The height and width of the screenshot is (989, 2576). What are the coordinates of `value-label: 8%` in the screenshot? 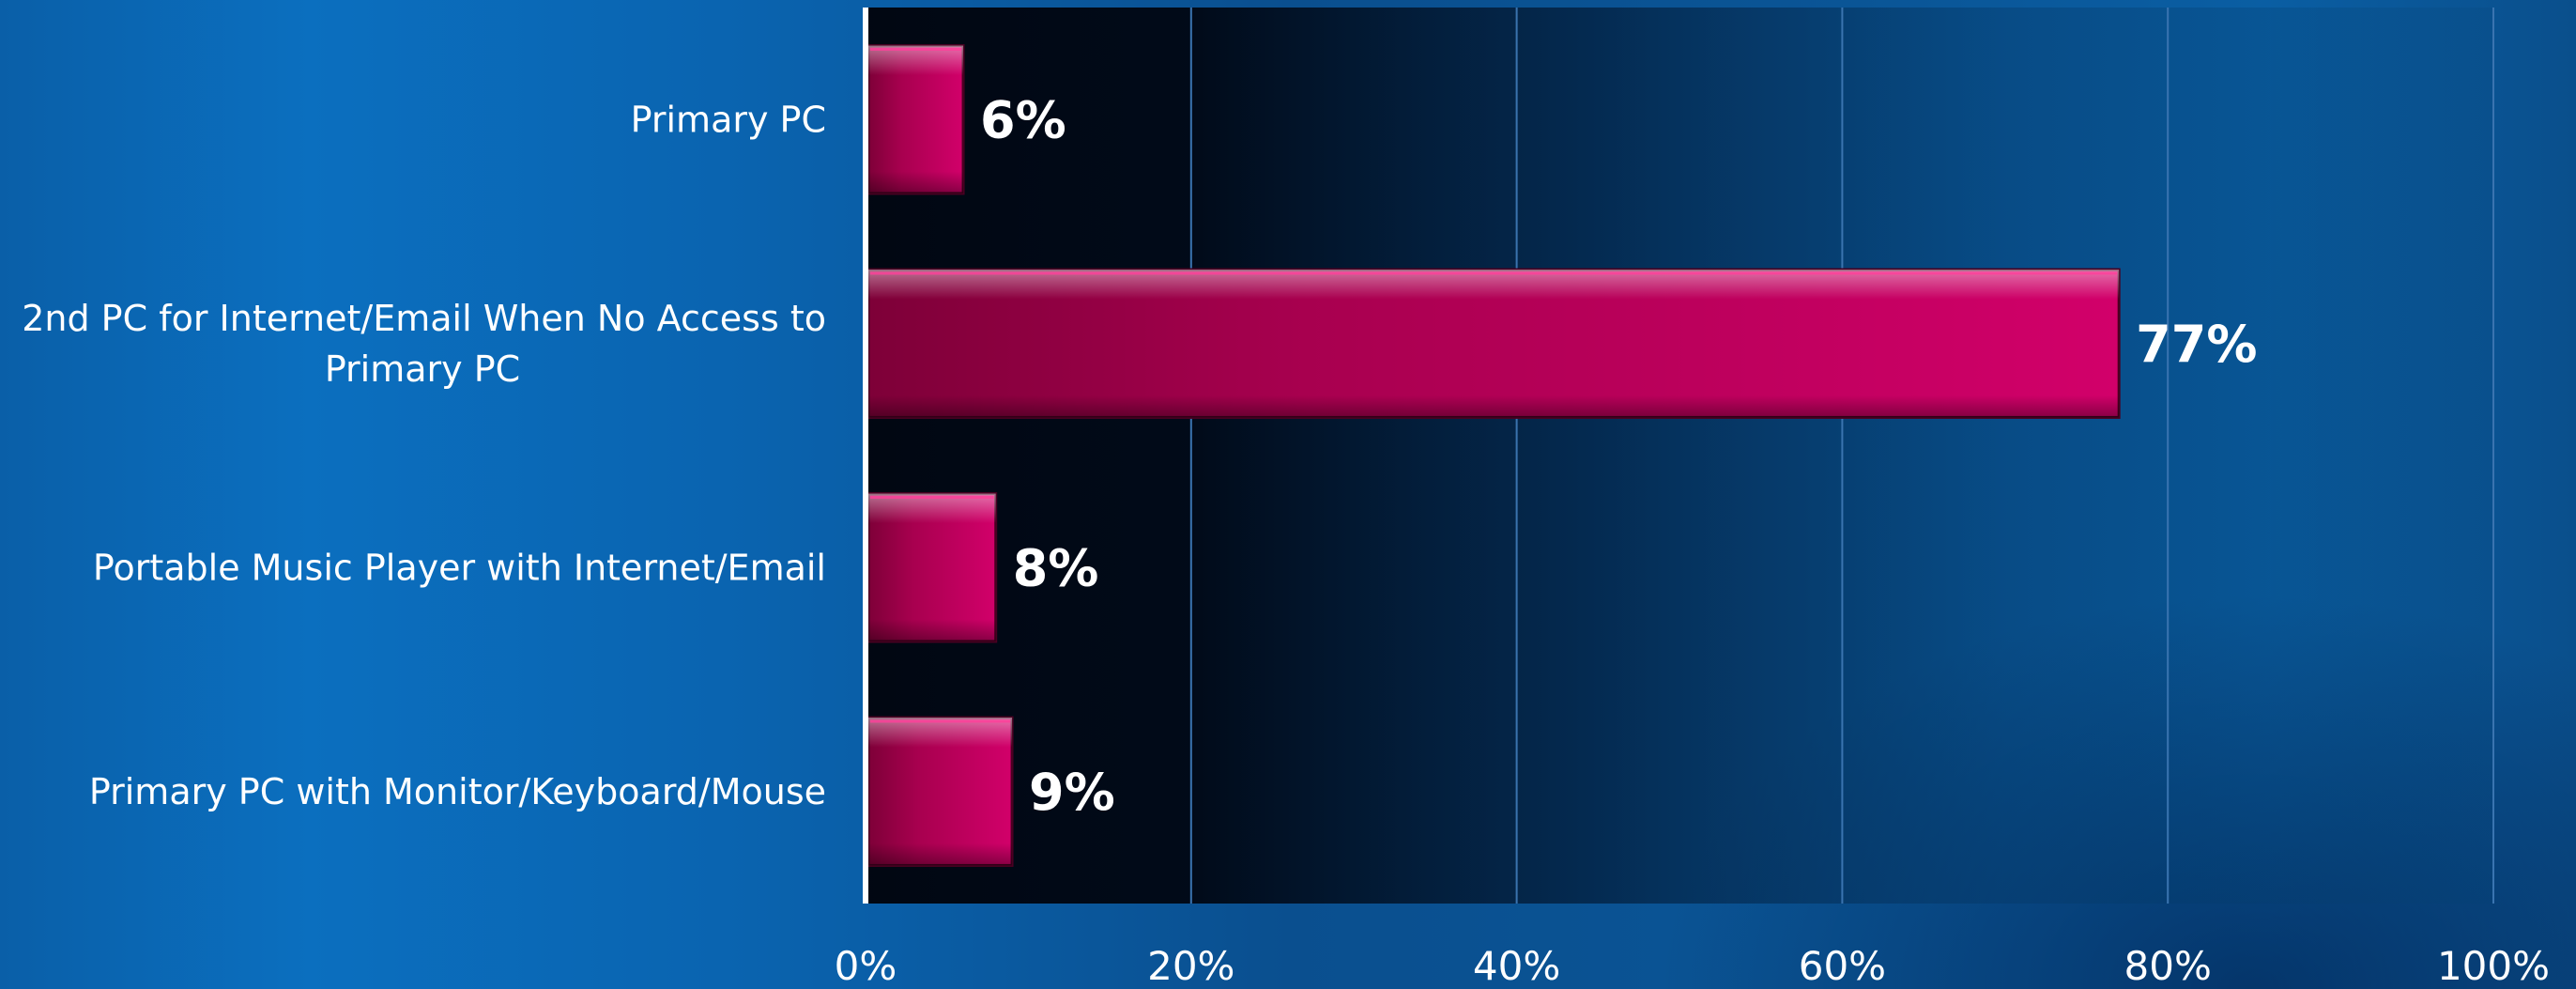 It's located at (1056, 567).